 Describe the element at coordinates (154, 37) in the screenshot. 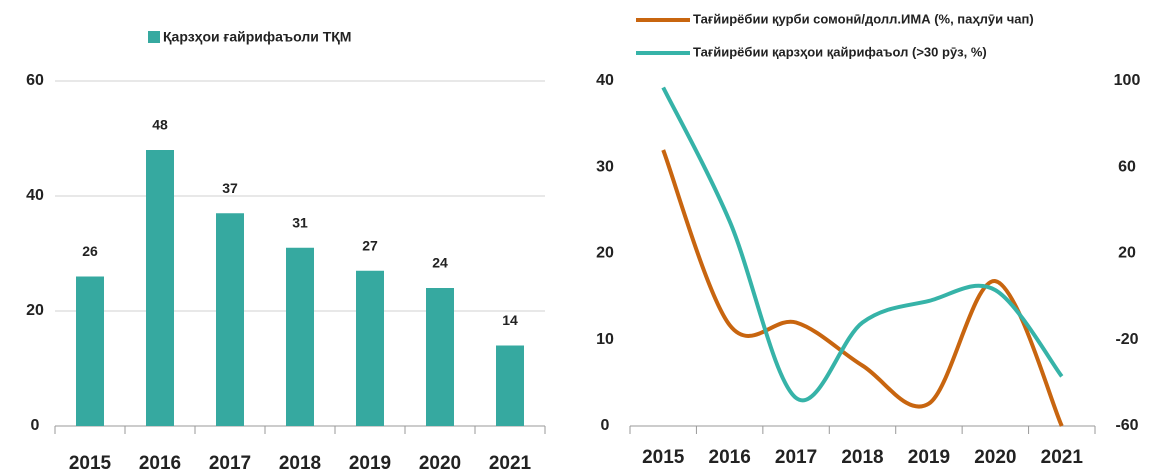

I see `legend-swatch` at that location.